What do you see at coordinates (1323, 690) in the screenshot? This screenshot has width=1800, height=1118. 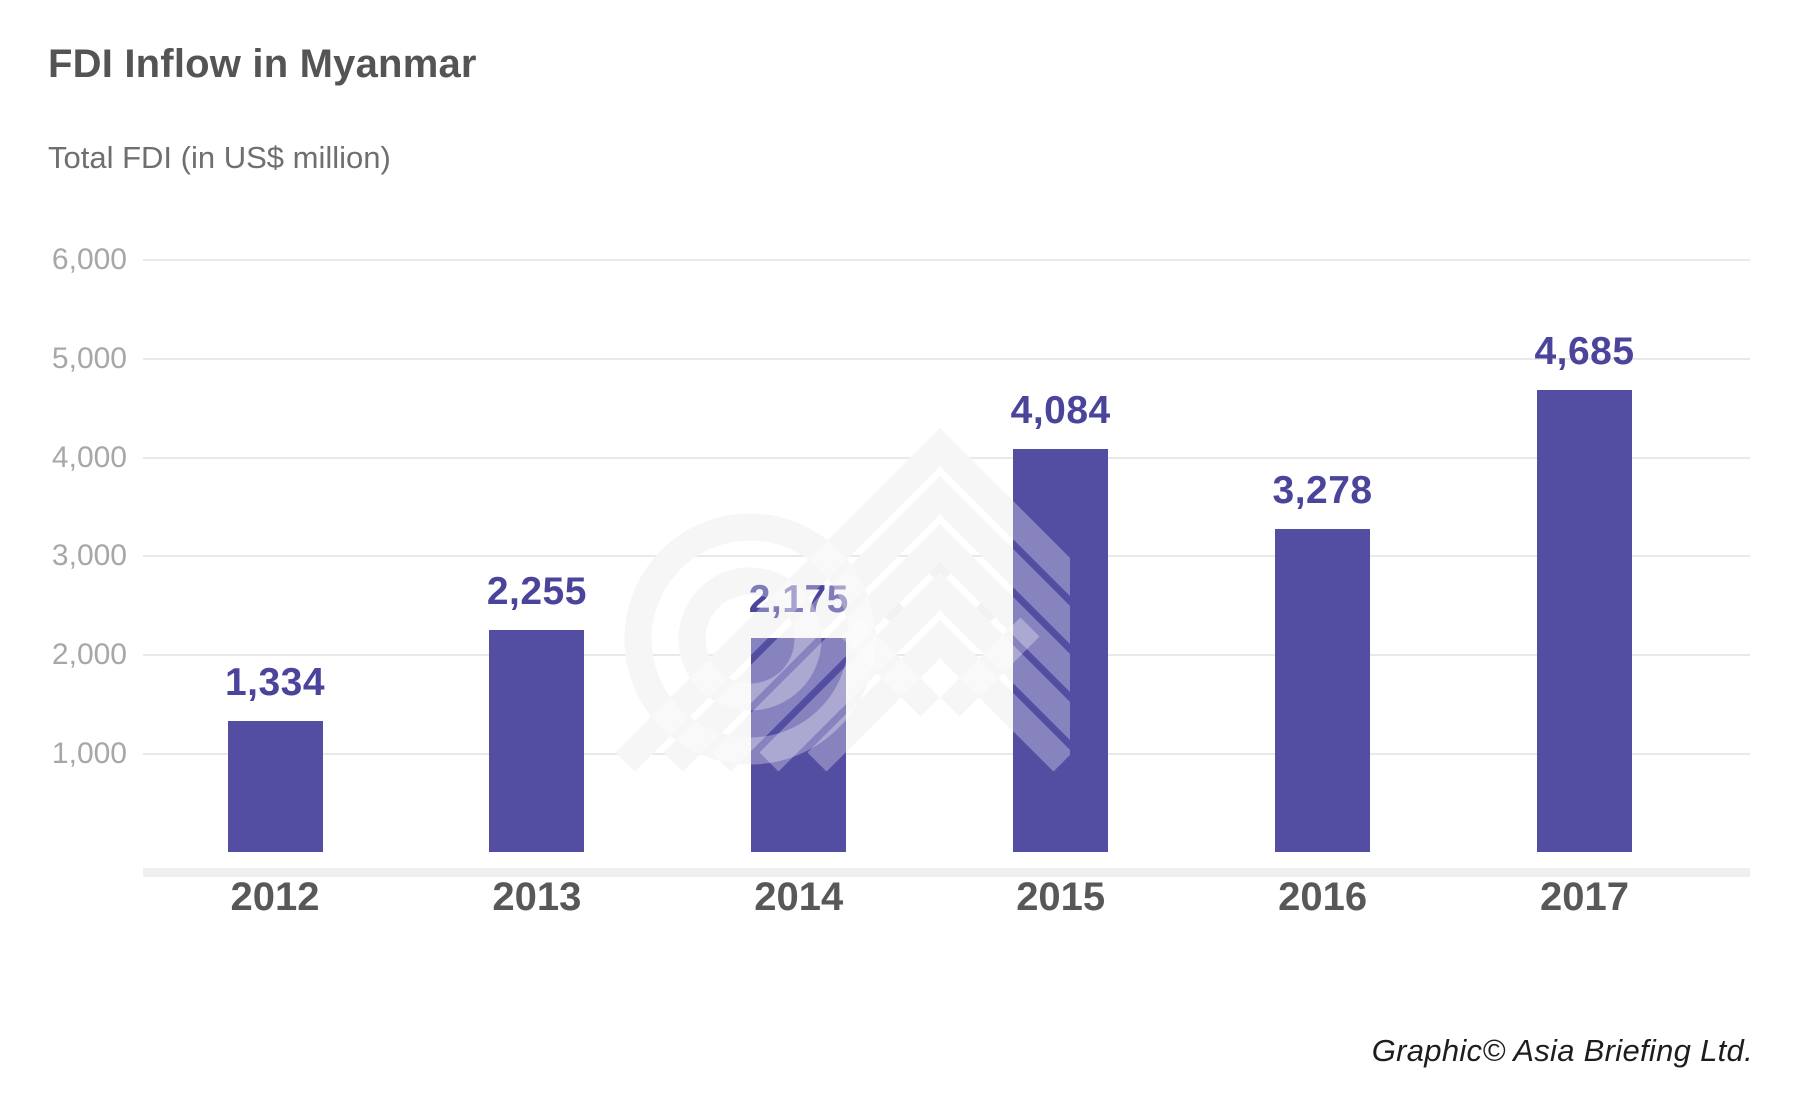 I see `bar-2016` at bounding box center [1323, 690].